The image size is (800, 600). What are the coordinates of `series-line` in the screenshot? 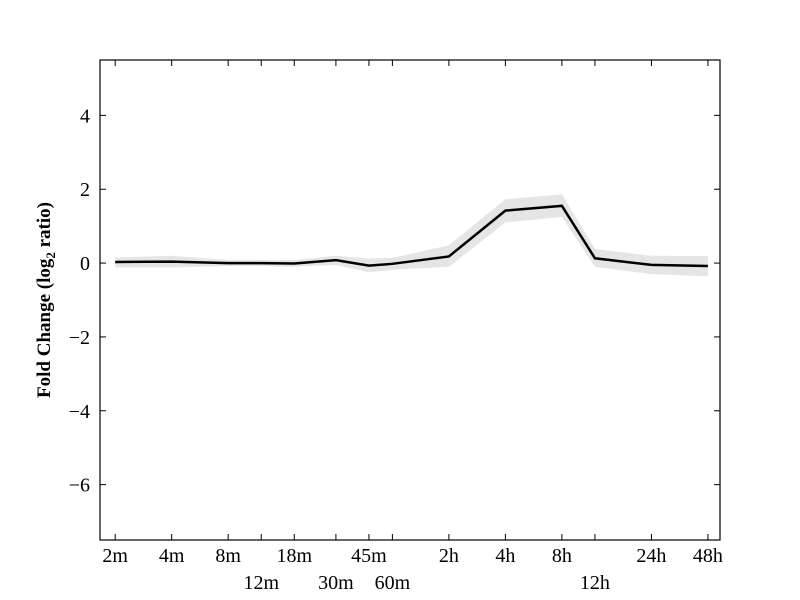 It's located at (411, 236).